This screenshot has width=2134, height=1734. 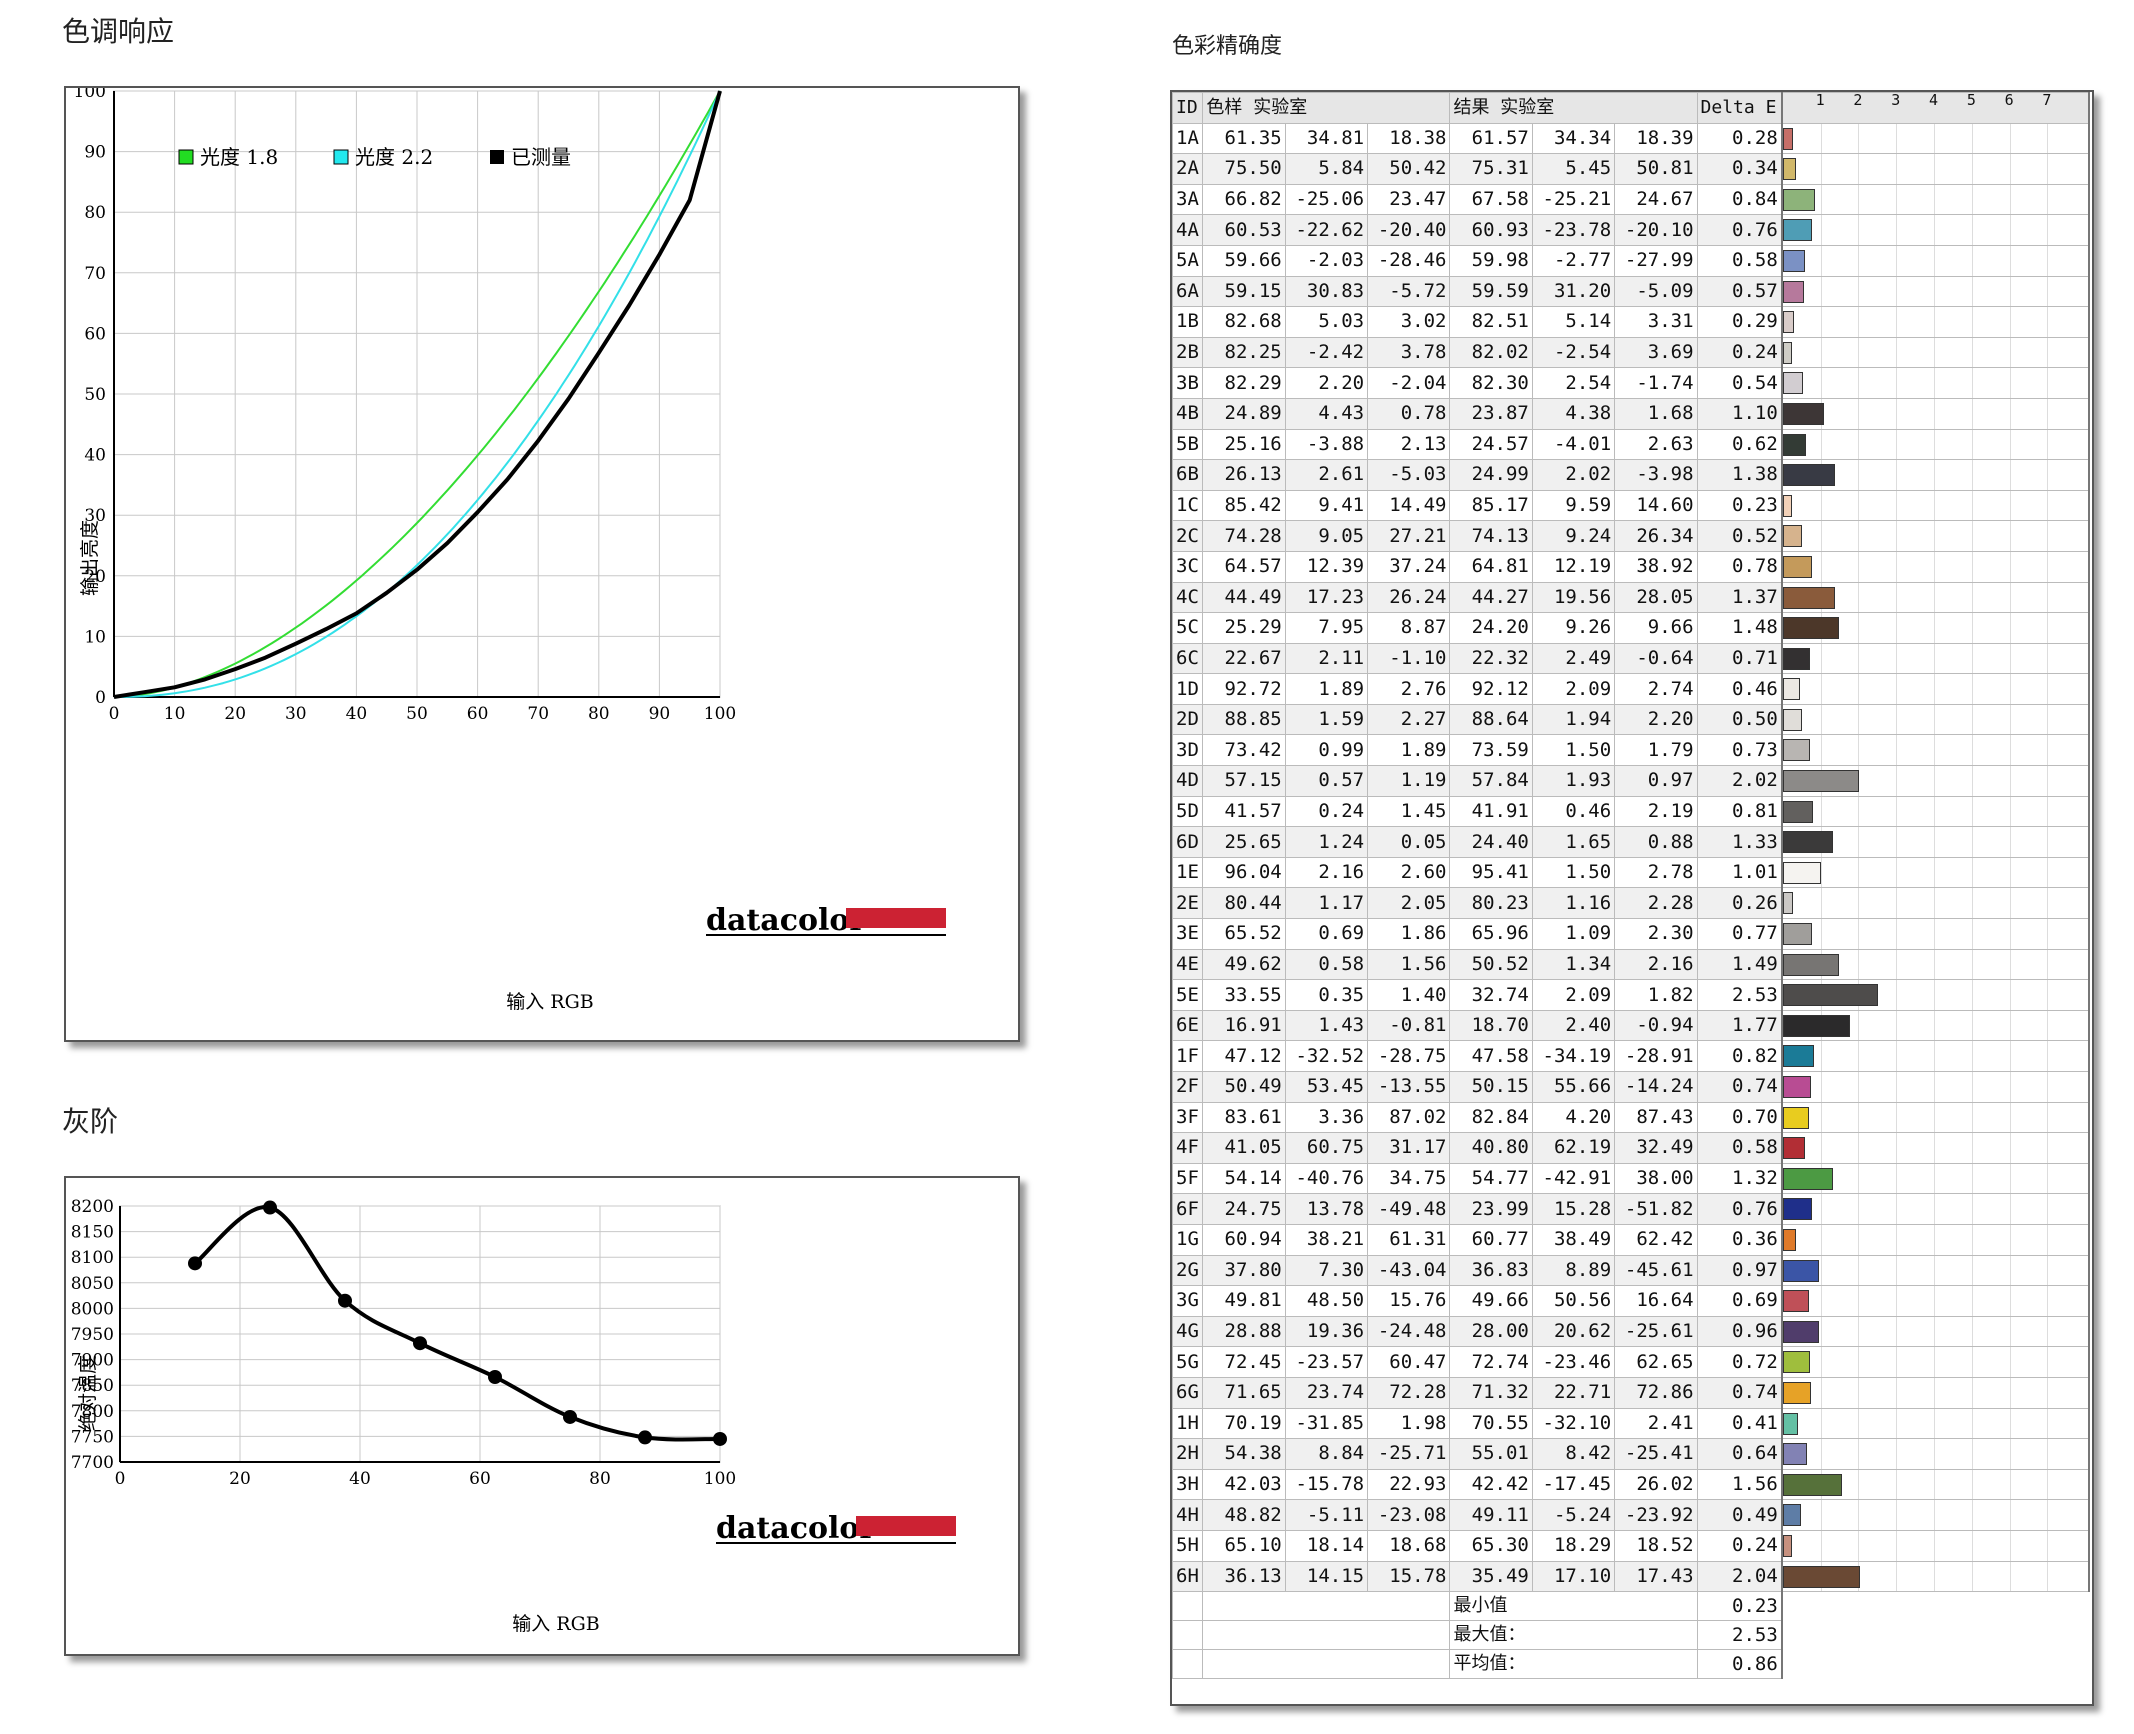 What do you see at coordinates (1739, 536) in the screenshot?
I see `delta-e-value: 0.52` at bounding box center [1739, 536].